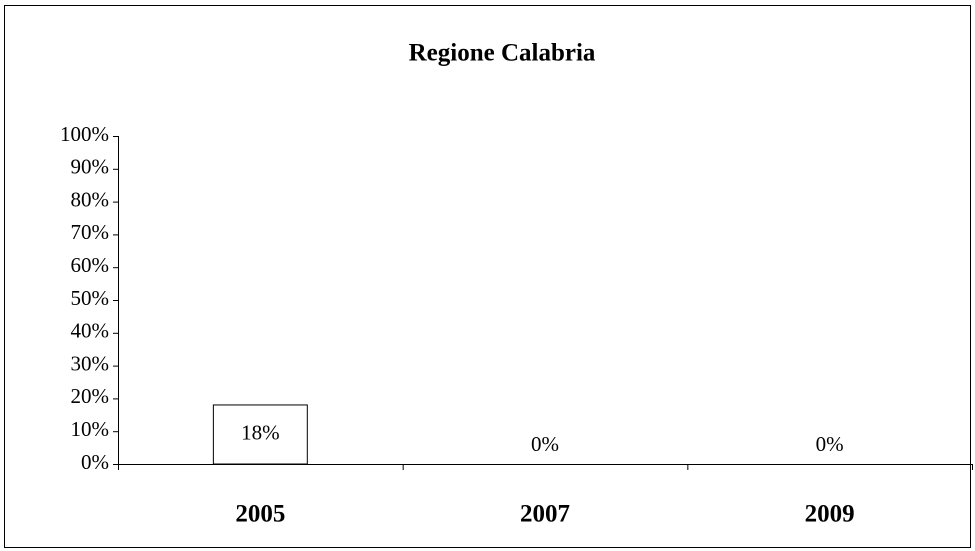  I want to click on y-tick-label: 40%, so click(90, 331).